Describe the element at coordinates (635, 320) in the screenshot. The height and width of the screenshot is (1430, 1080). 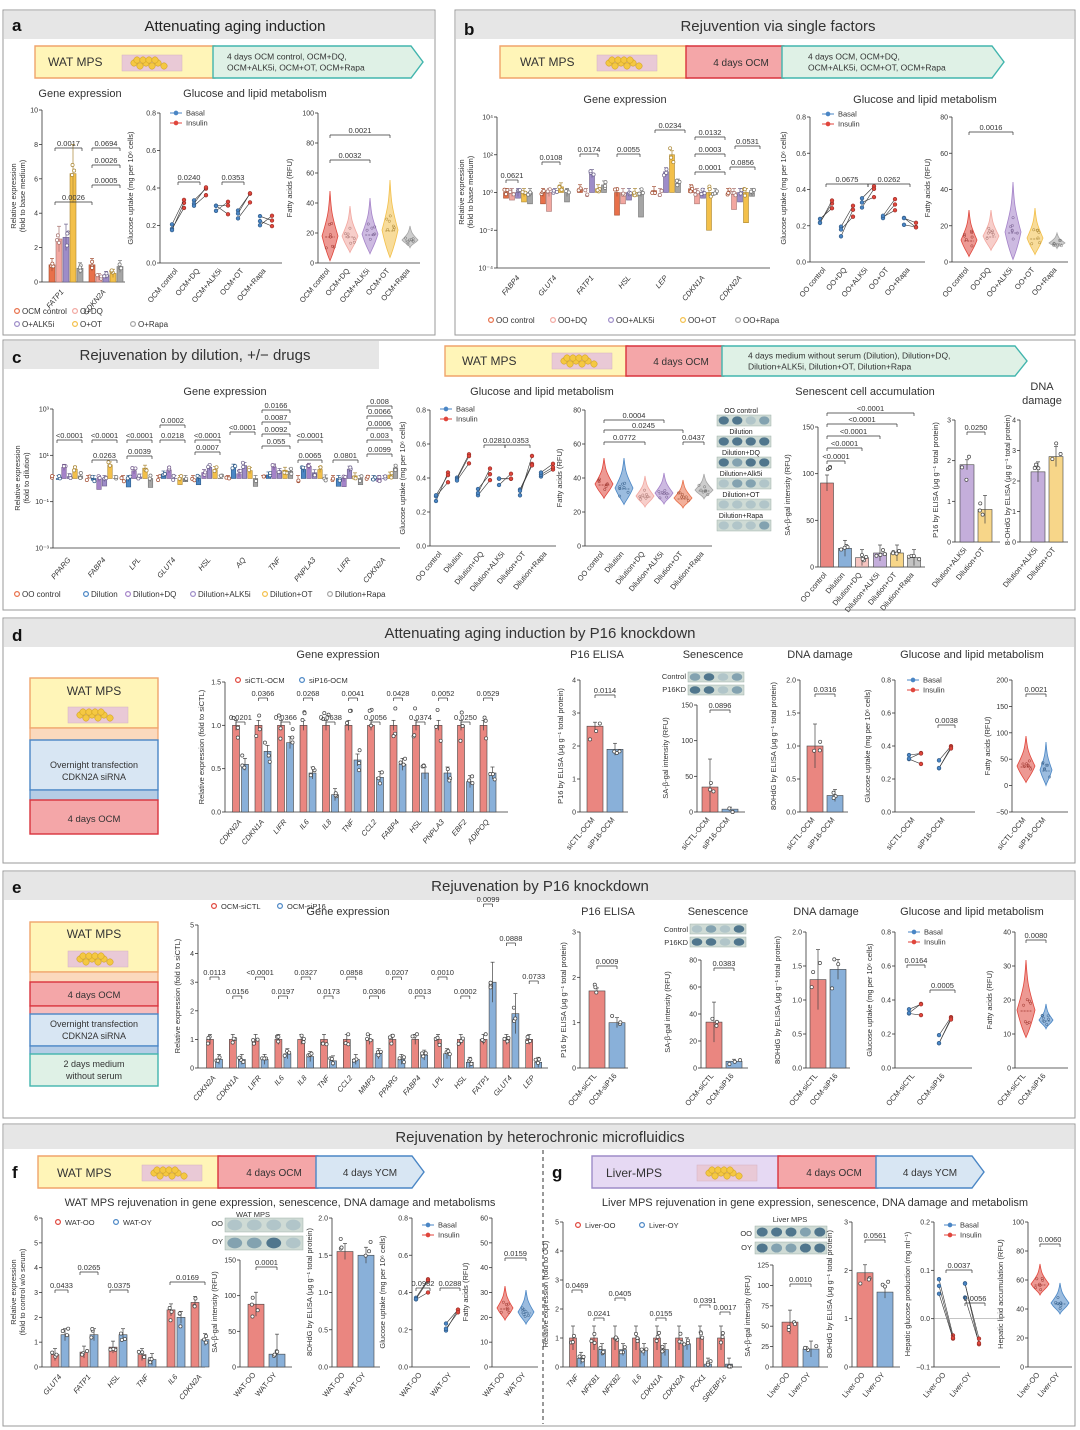
I see `legend-label: OO+ALK5i` at that location.